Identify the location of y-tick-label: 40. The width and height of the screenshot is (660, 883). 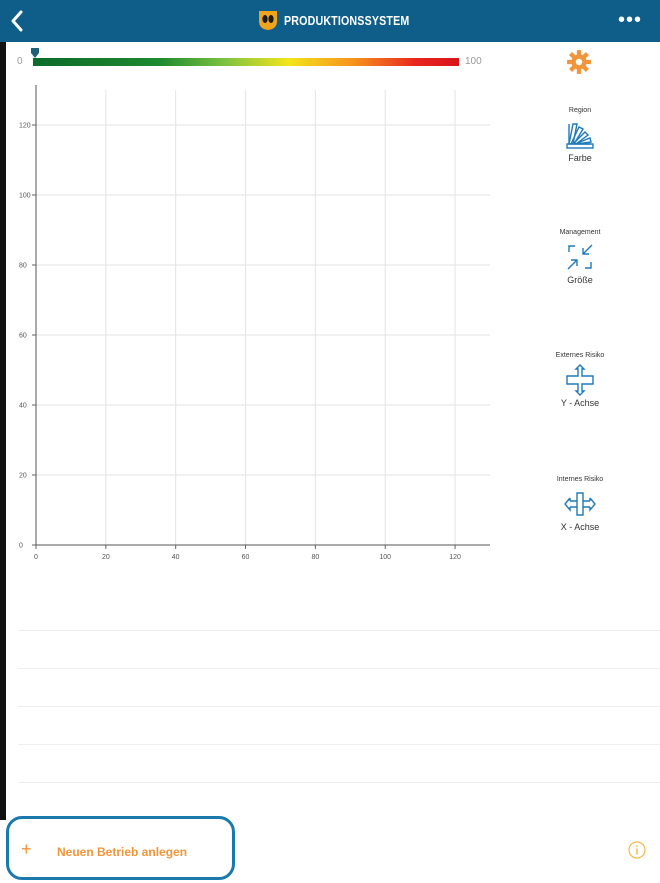
(23, 406).